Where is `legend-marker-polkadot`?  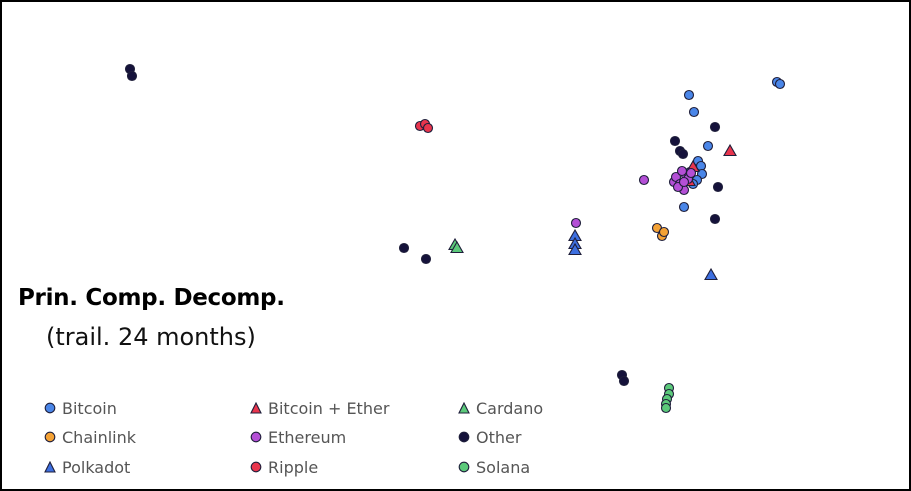
legend-marker-polkadot is located at coordinates (50, 467).